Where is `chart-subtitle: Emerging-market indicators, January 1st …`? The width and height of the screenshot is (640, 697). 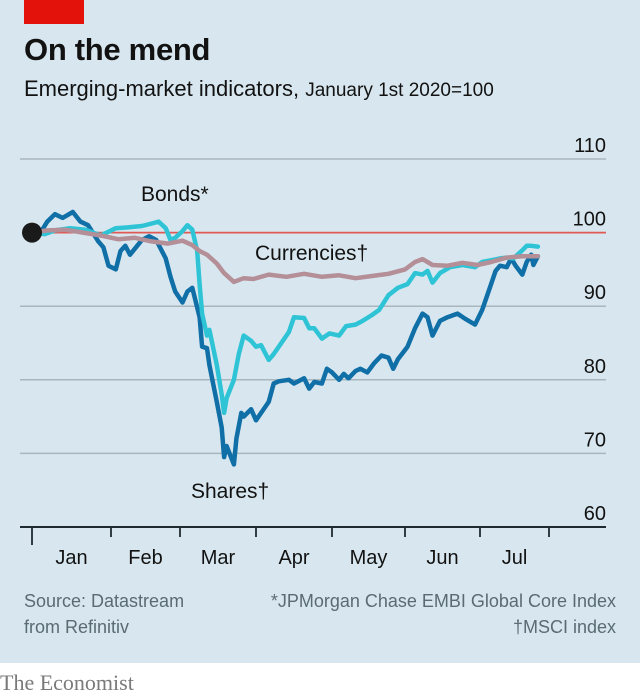
chart-subtitle: Emerging-market indicators, January 1st … is located at coordinates (259, 89).